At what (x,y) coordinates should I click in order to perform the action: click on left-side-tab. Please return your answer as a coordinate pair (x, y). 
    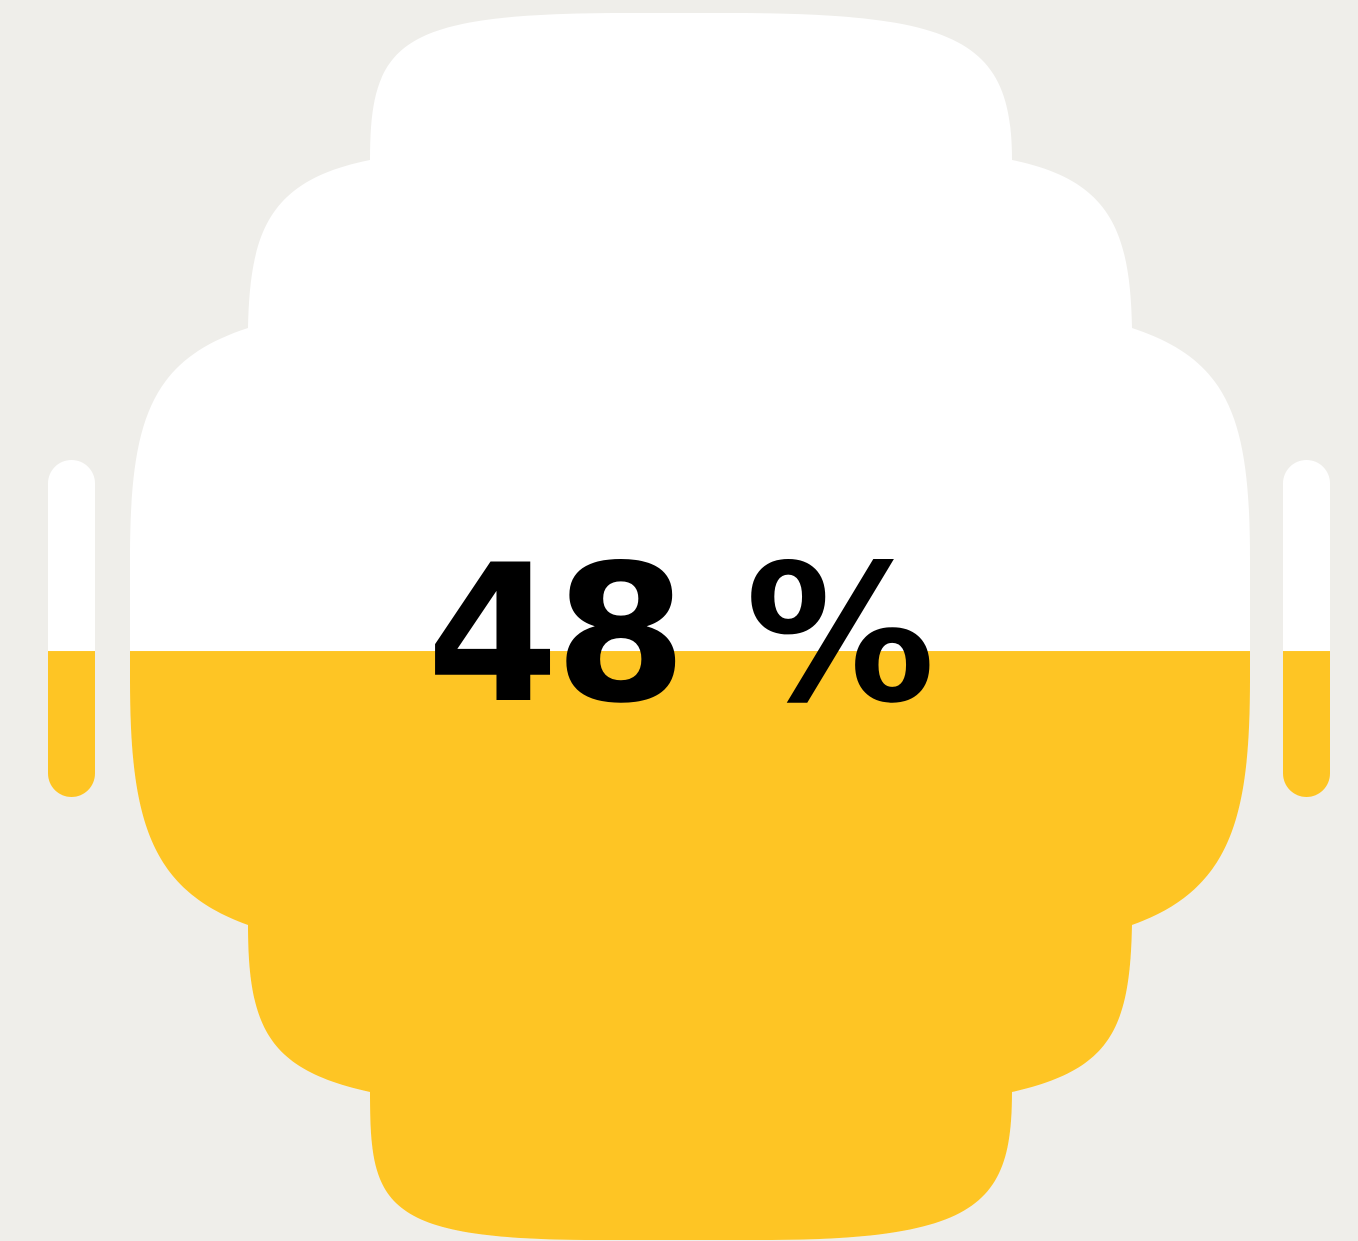
    Looking at the image, I should click on (71, 628).